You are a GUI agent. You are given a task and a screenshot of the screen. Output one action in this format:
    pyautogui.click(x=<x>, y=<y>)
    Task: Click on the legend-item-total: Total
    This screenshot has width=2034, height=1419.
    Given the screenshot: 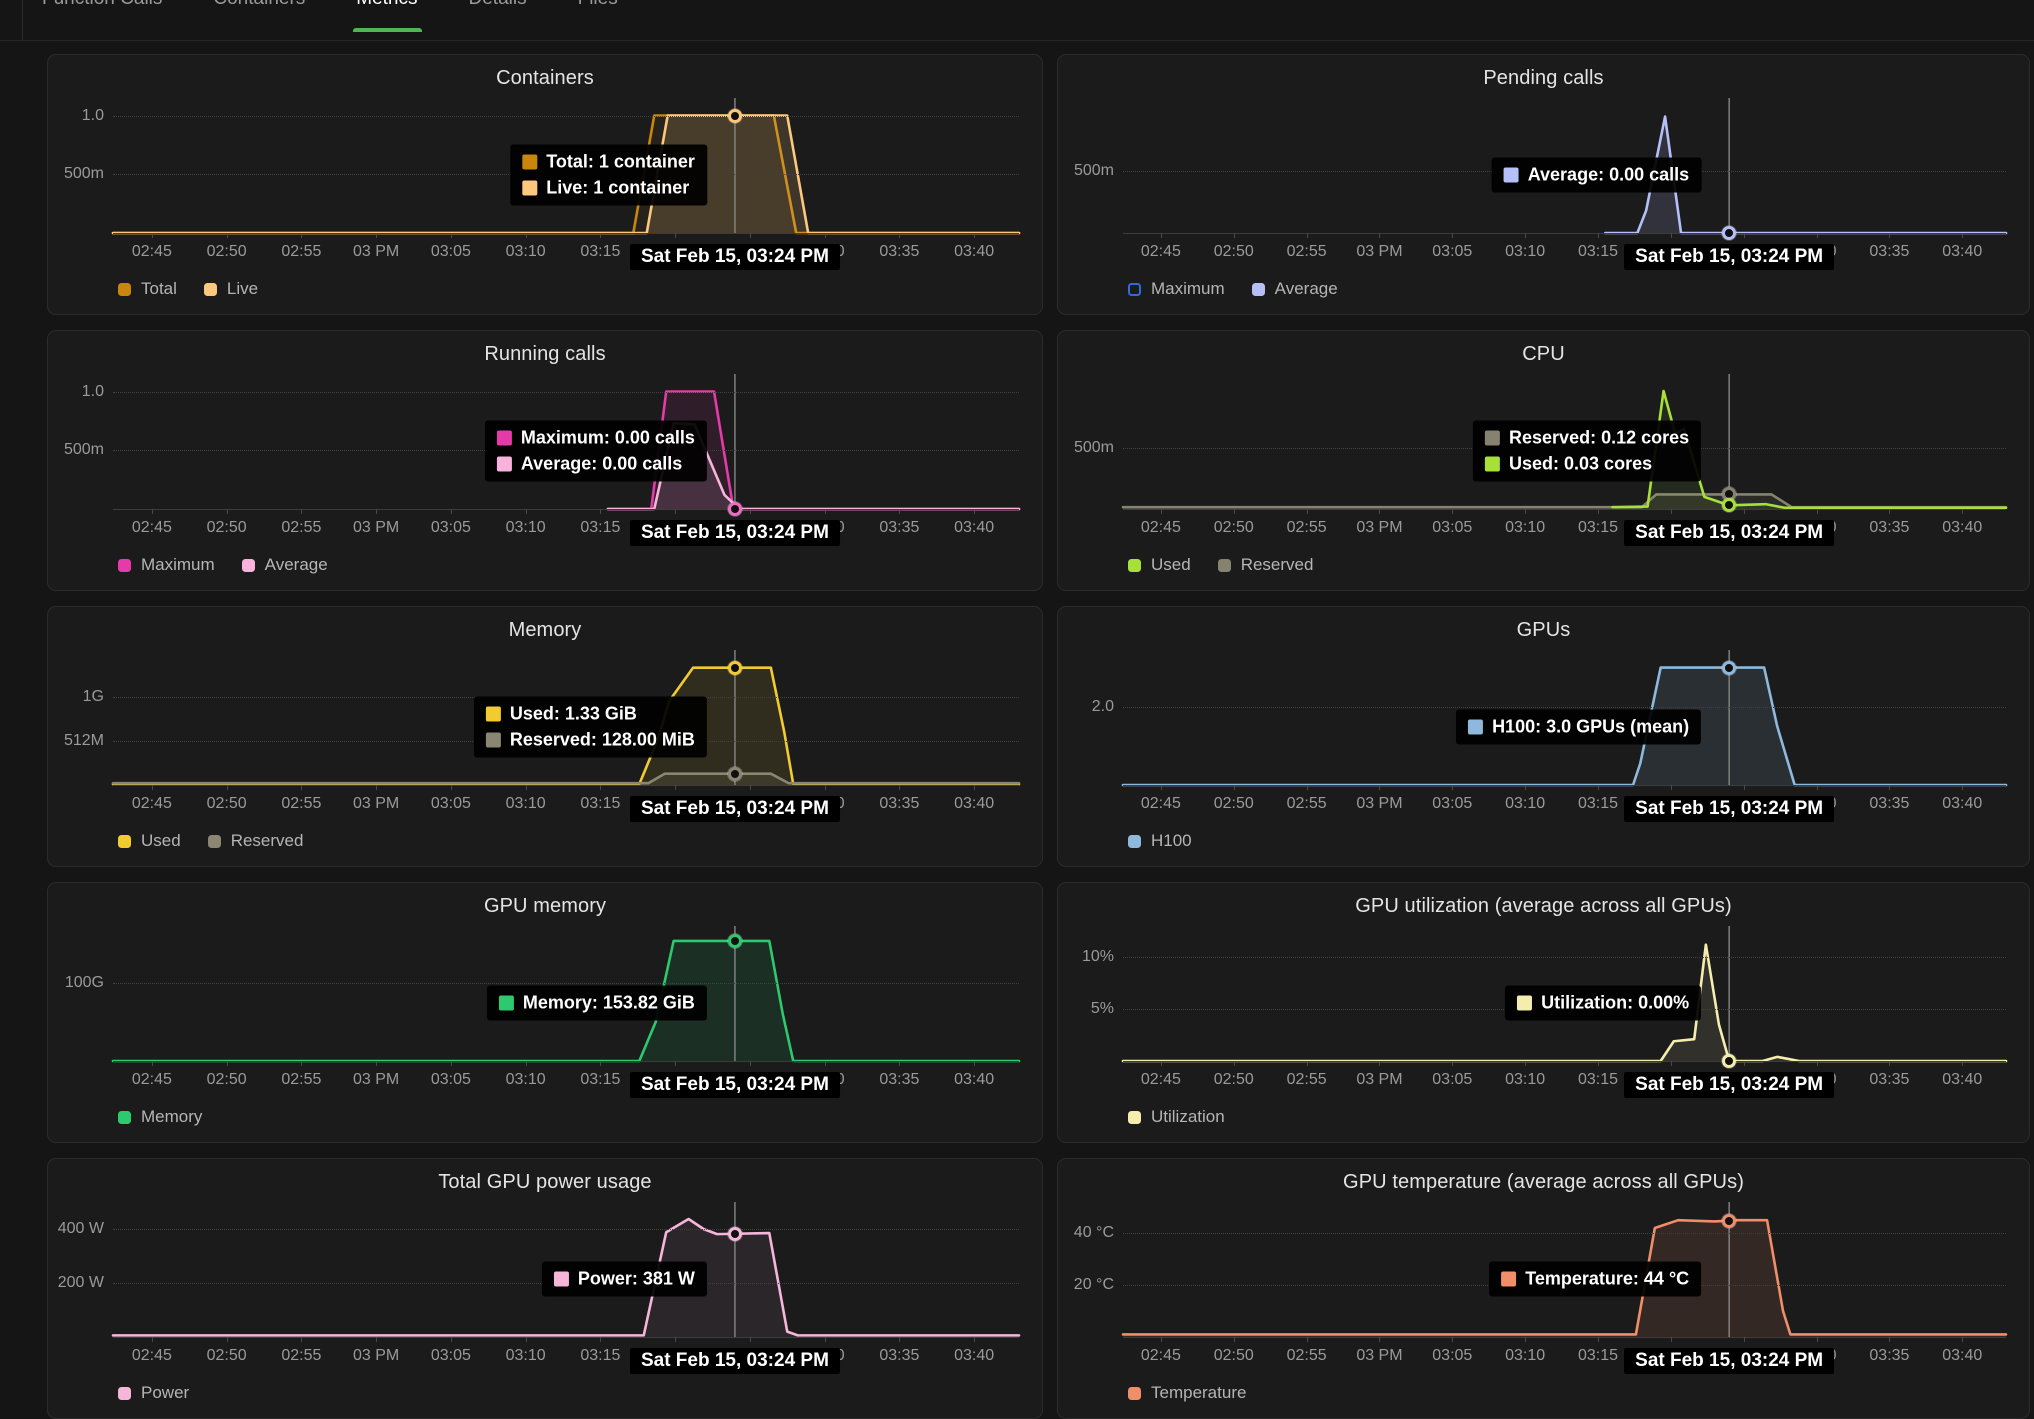 What is the action you would take?
    pyautogui.click(x=147, y=289)
    